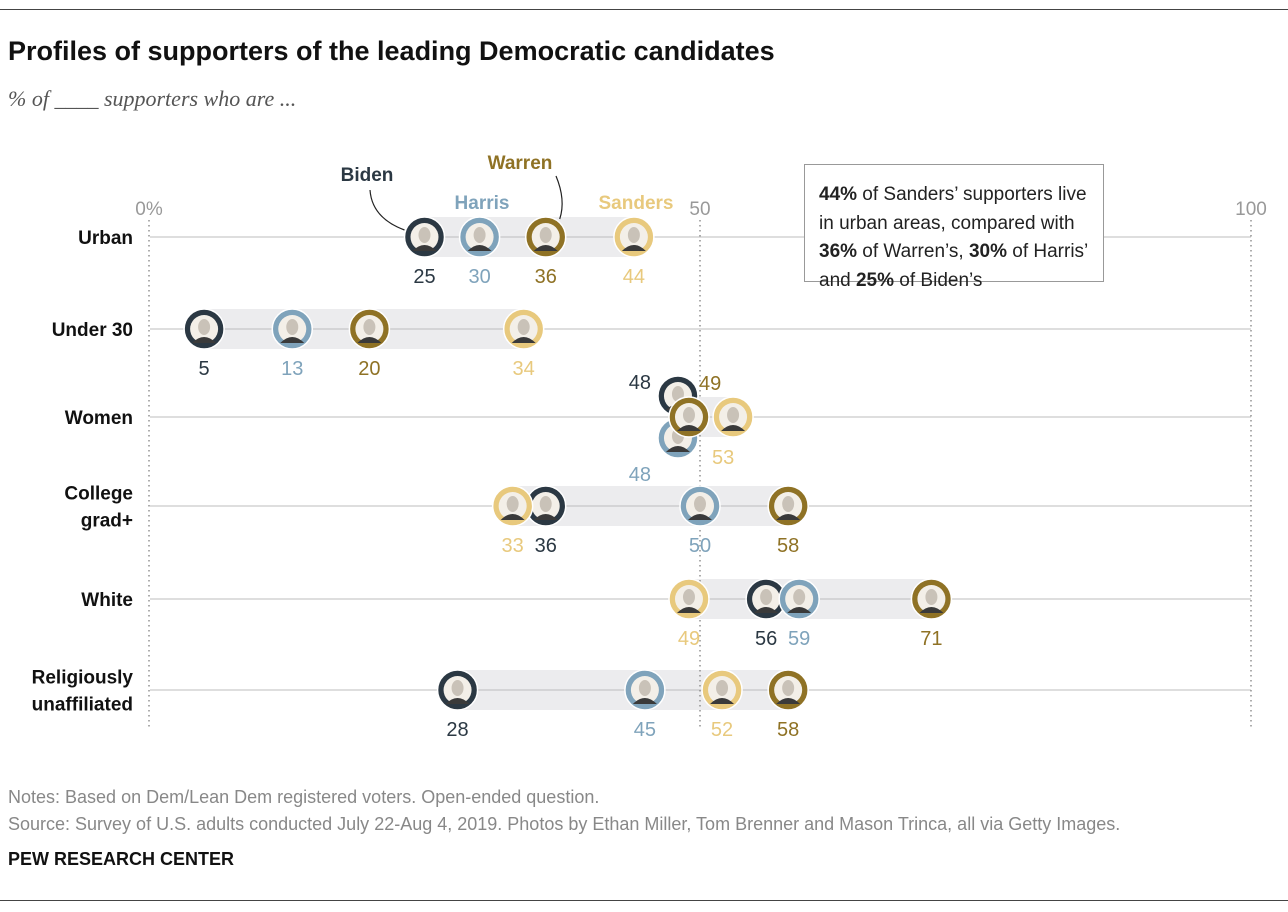 The width and height of the screenshot is (1288, 912). Describe the element at coordinates (369, 369) in the screenshot. I see `value-label: 20` at that location.